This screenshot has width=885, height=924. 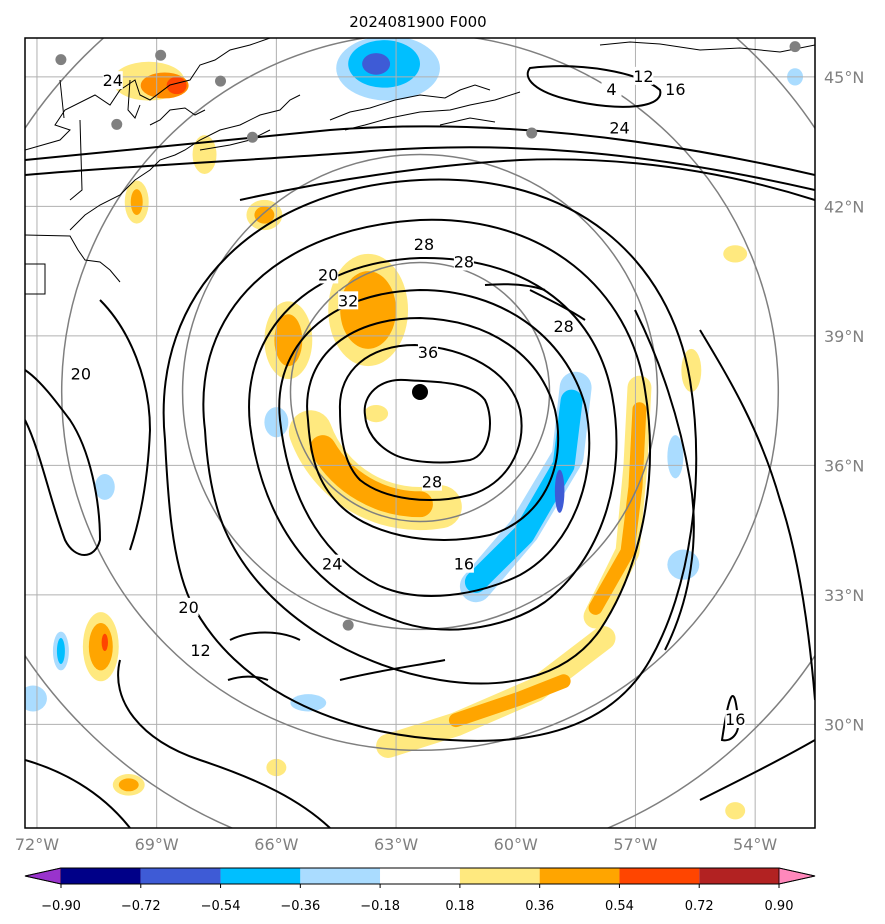 What do you see at coordinates (844, 77) in the screenshot?
I see `lat-tick-label: 45°N` at bounding box center [844, 77].